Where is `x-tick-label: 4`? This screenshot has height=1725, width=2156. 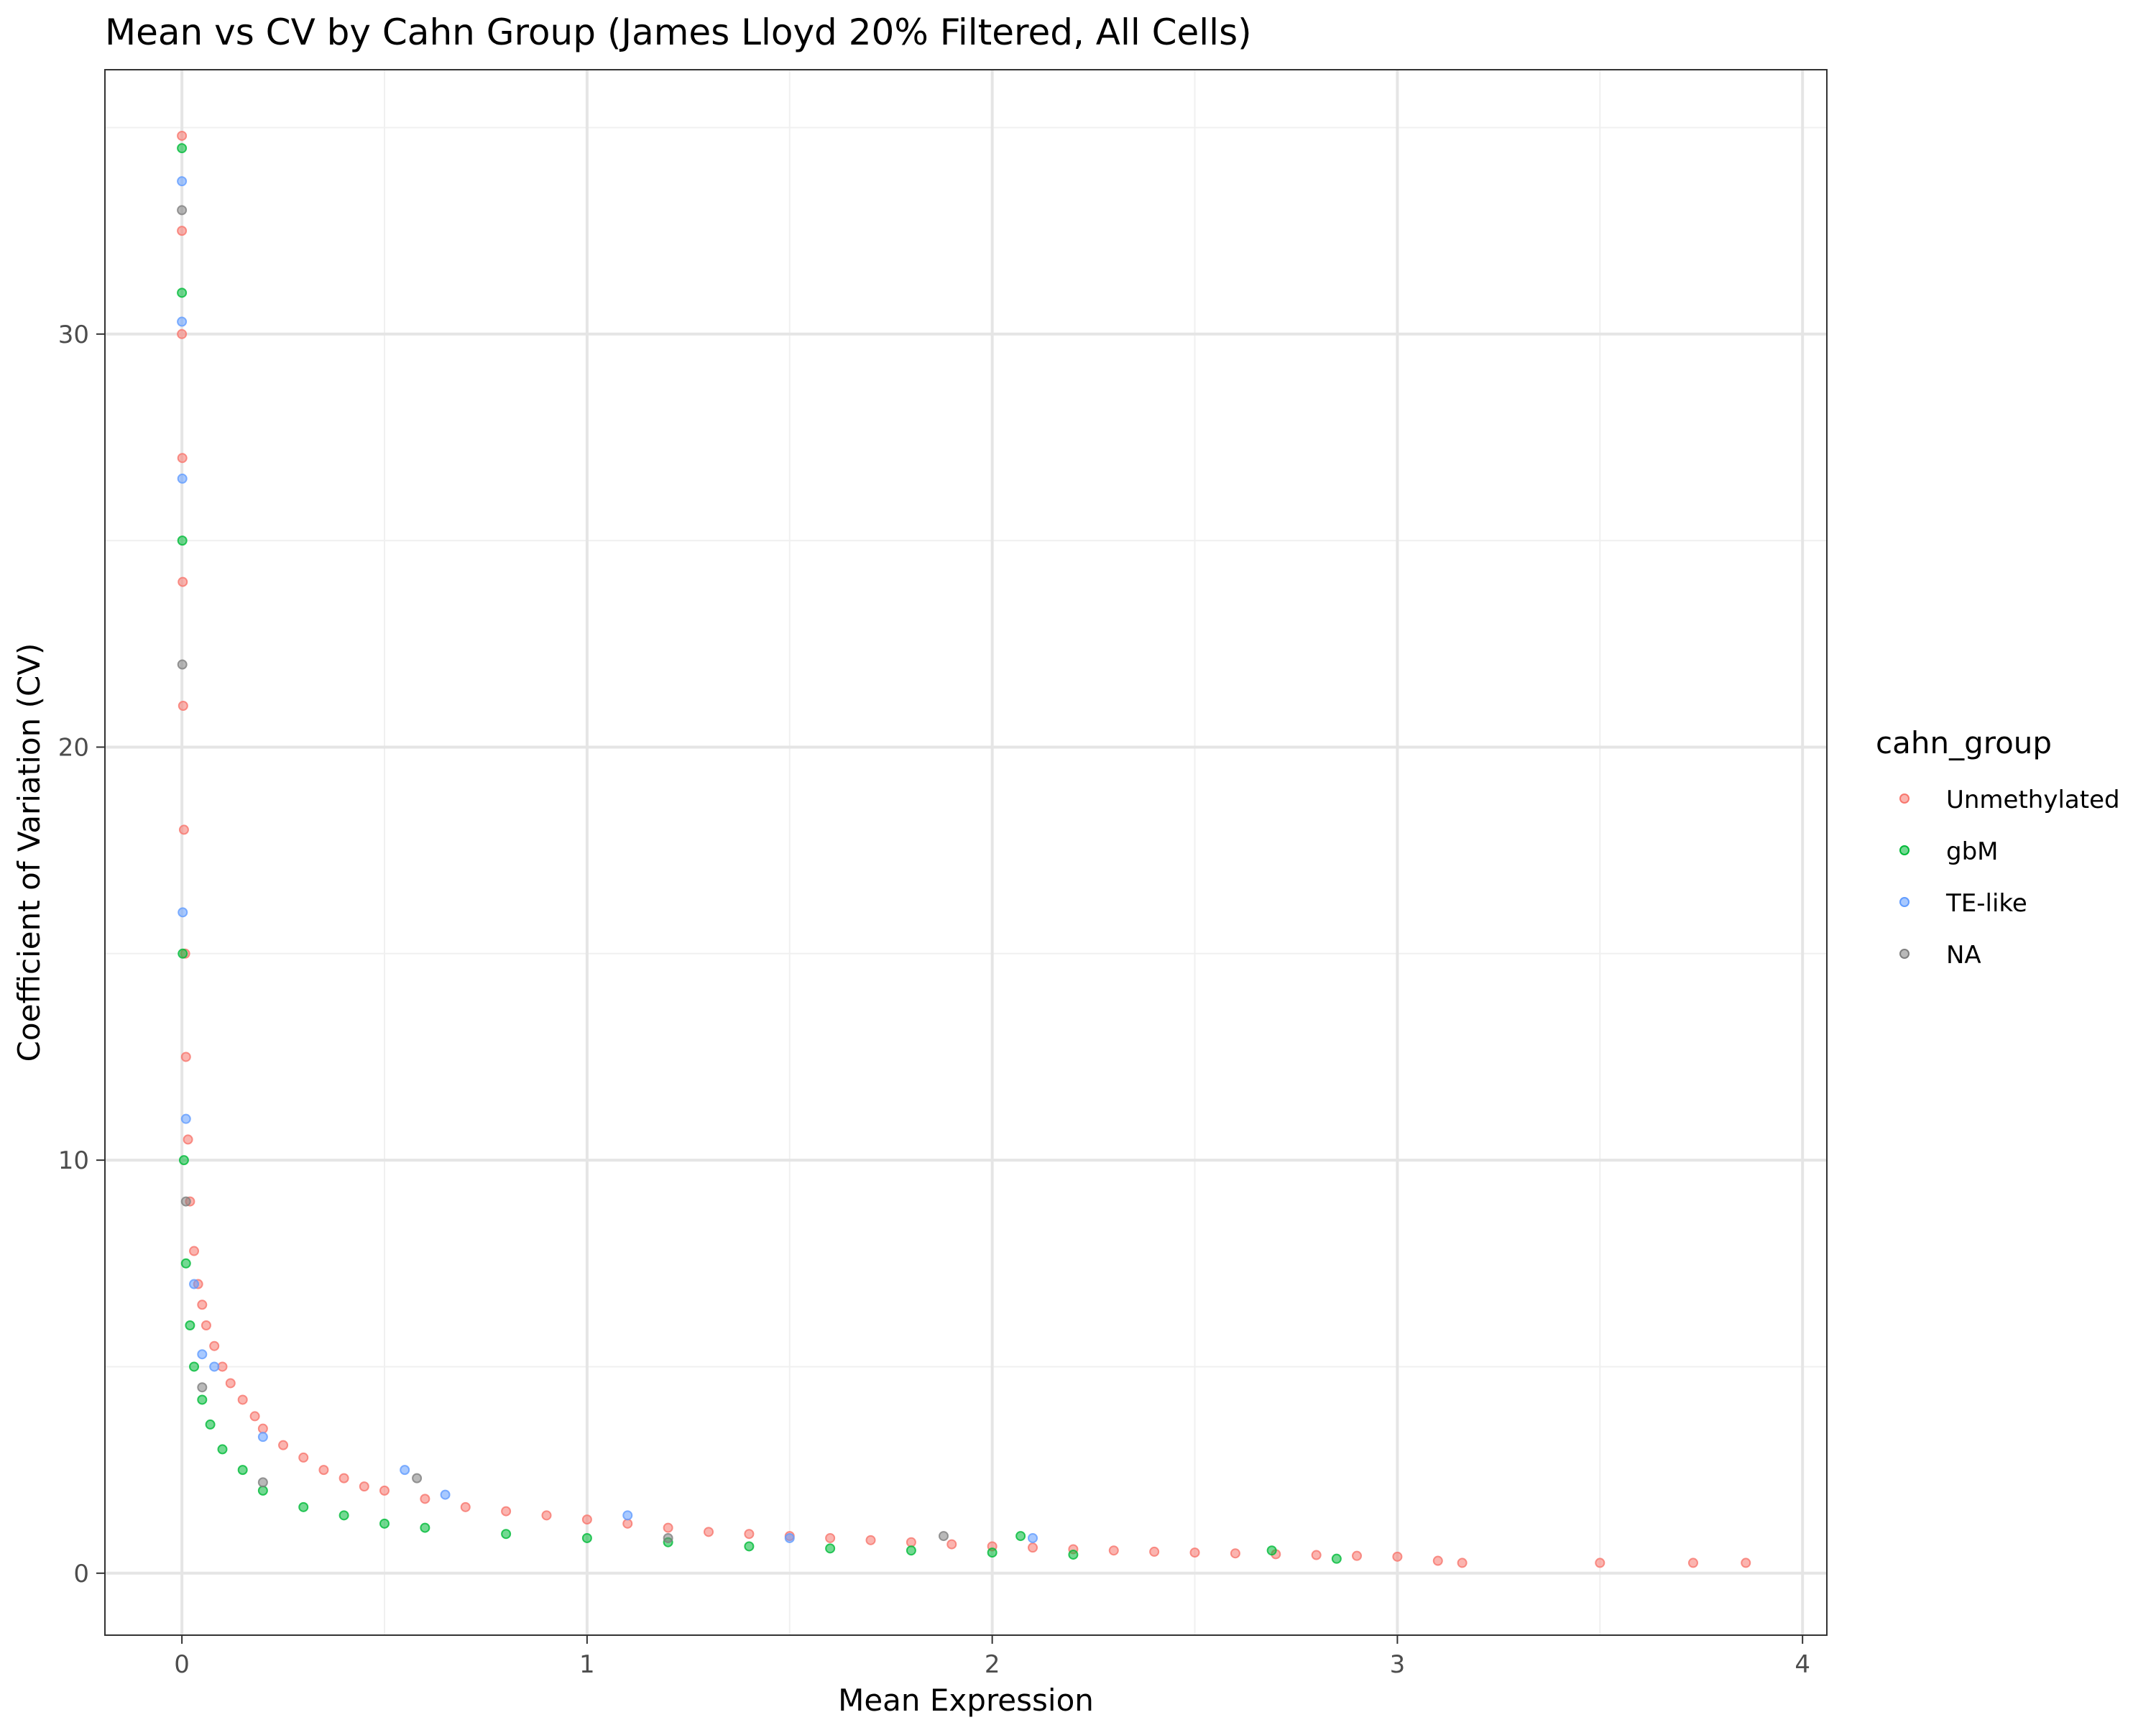
x-tick-label: 4 is located at coordinates (1803, 1664).